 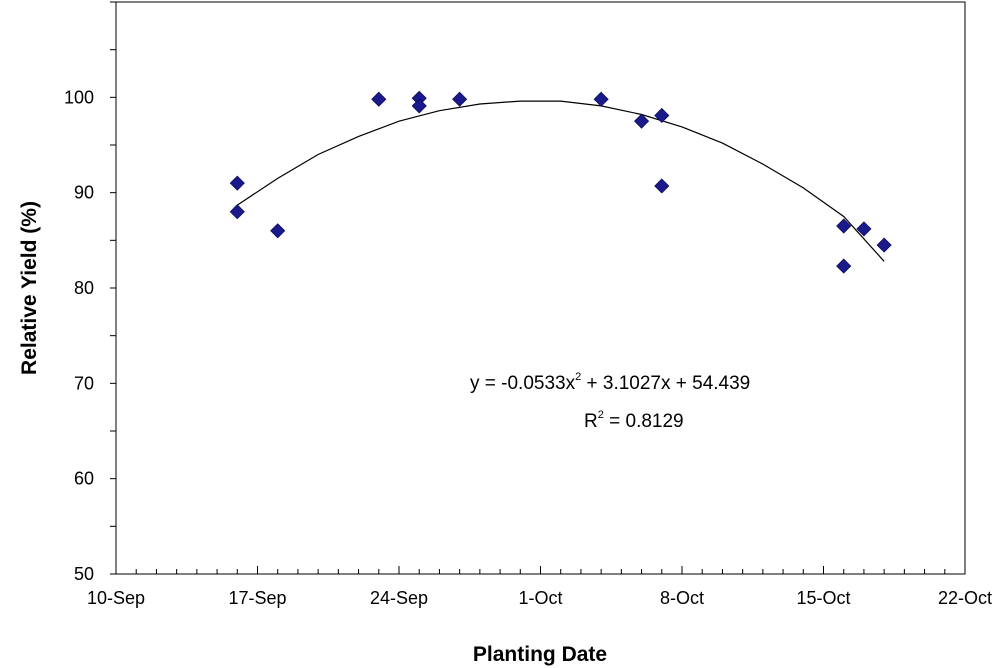 What do you see at coordinates (523, 383) in the screenshot?
I see `equation-prefix: y = -0.0533x` at bounding box center [523, 383].